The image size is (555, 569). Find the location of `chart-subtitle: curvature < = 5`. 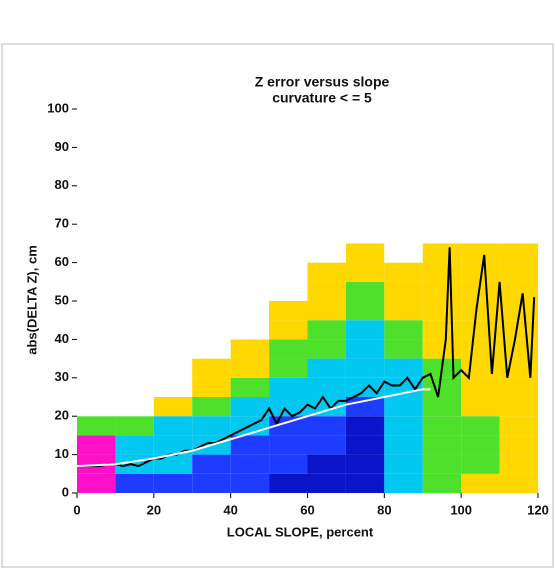

chart-subtitle: curvature < = 5 is located at coordinates (322, 98).